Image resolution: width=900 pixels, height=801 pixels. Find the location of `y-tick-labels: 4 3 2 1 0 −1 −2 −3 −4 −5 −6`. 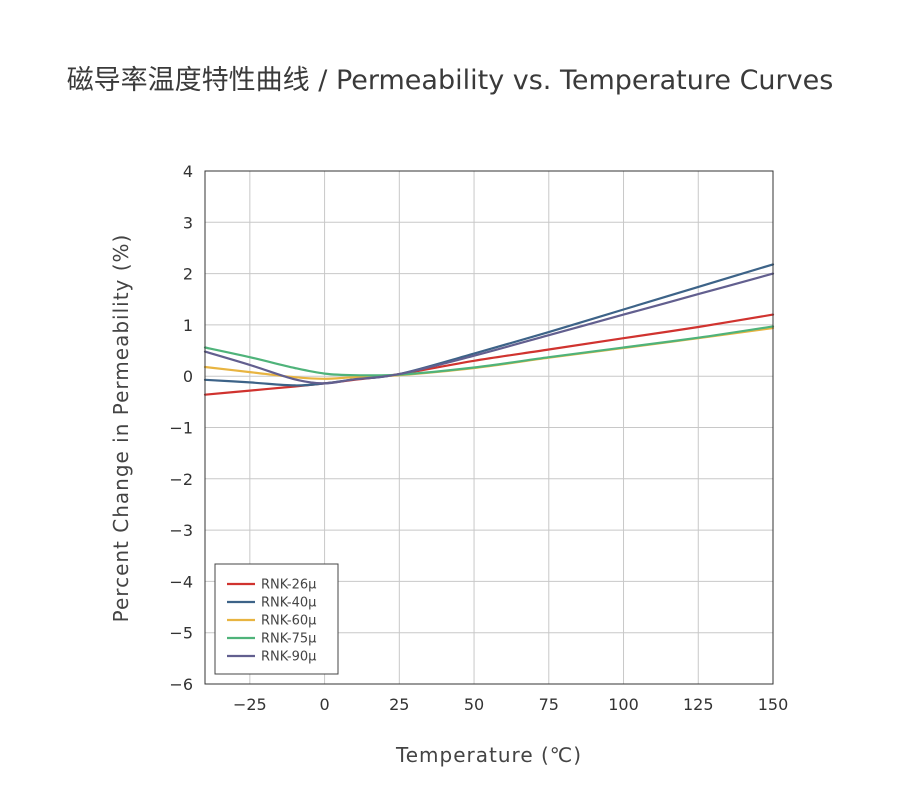

y-tick-labels: 4 3 2 1 0 −1 −2 −3 −4 −5 −6 is located at coordinates (181, 428).